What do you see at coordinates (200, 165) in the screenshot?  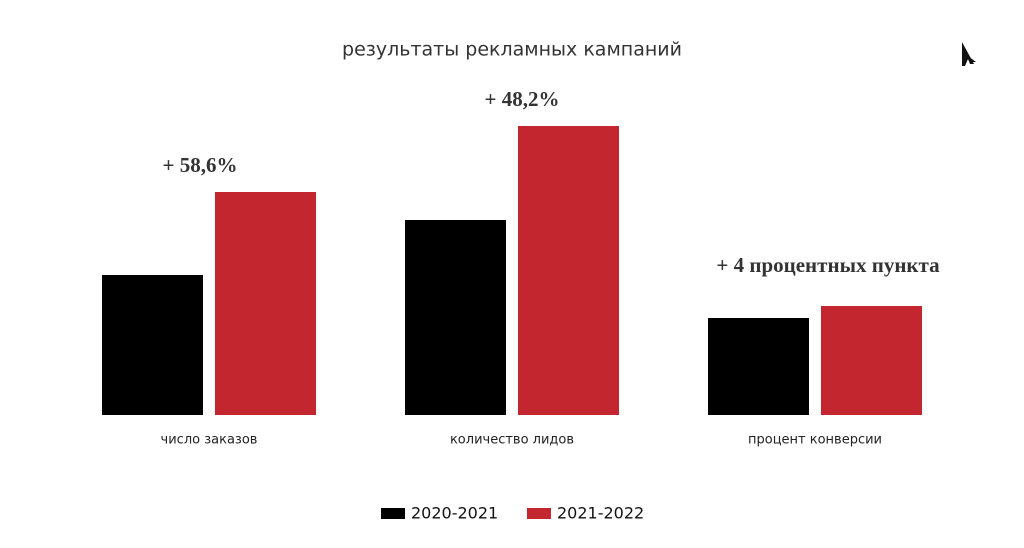 I see `annotation: + 58,6%` at bounding box center [200, 165].